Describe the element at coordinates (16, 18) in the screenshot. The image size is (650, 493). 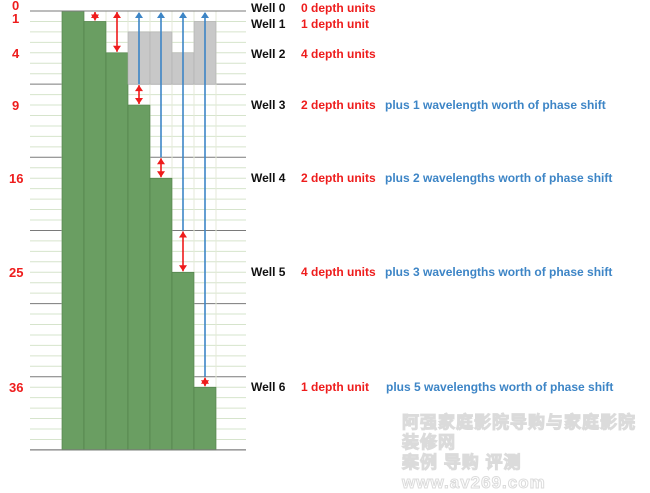
I see `depth-axis-label: 1` at that location.